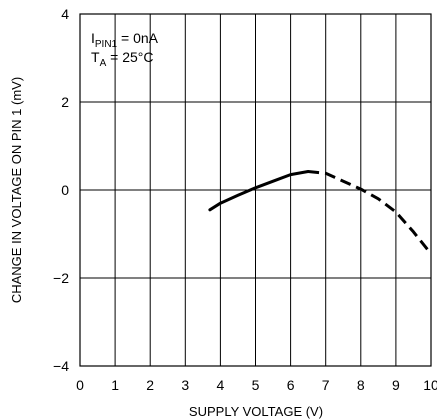 The image size is (437, 420). I want to click on y-tick-label: 0, so click(65, 190).